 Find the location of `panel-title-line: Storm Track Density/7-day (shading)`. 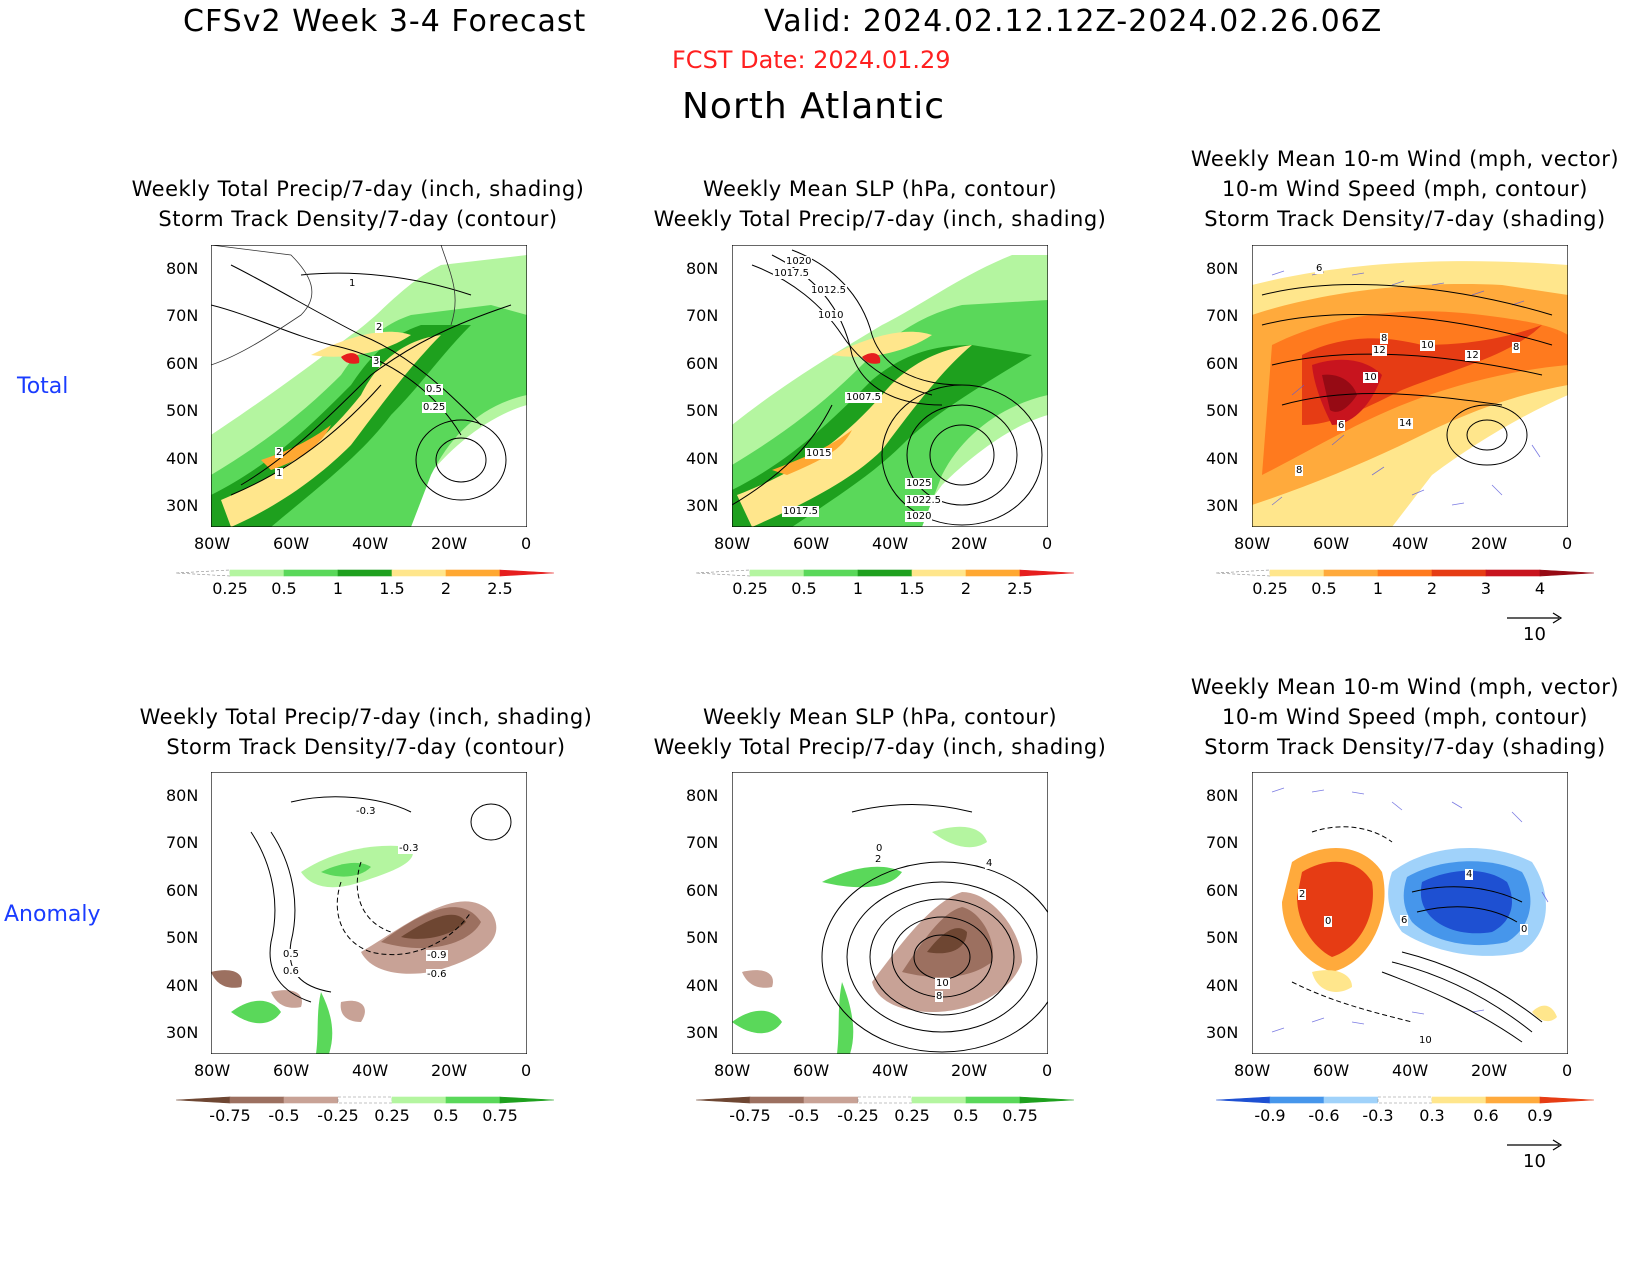

panel-title-line: Storm Track Density/7-day (shading) is located at coordinates (1405, 747).